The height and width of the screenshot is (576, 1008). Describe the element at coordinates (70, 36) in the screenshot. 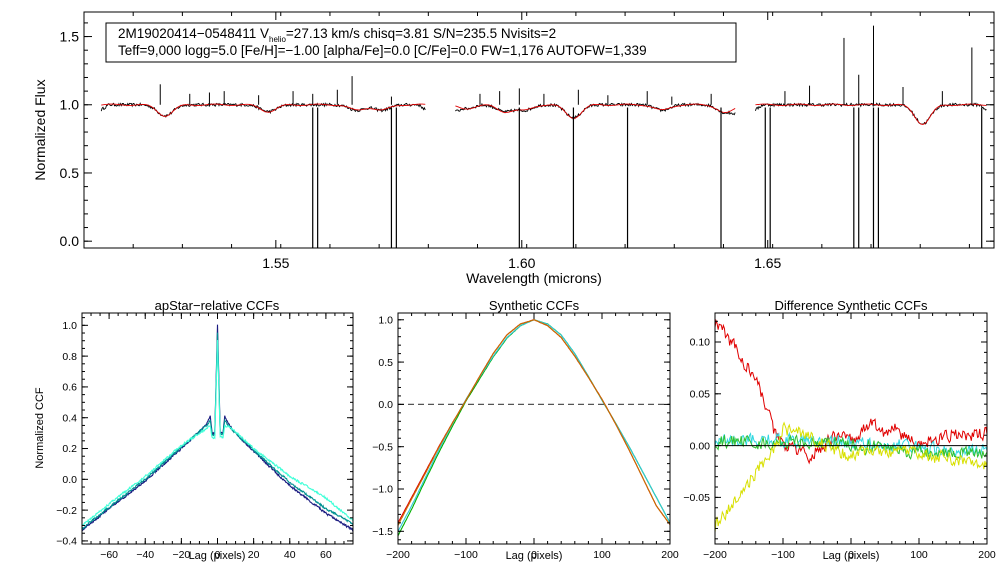

I see `y-tick-label: 1.5` at that location.